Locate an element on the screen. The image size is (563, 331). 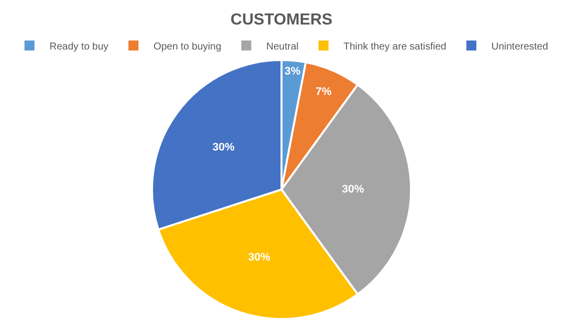
data-label: 7% is located at coordinates (324, 92).